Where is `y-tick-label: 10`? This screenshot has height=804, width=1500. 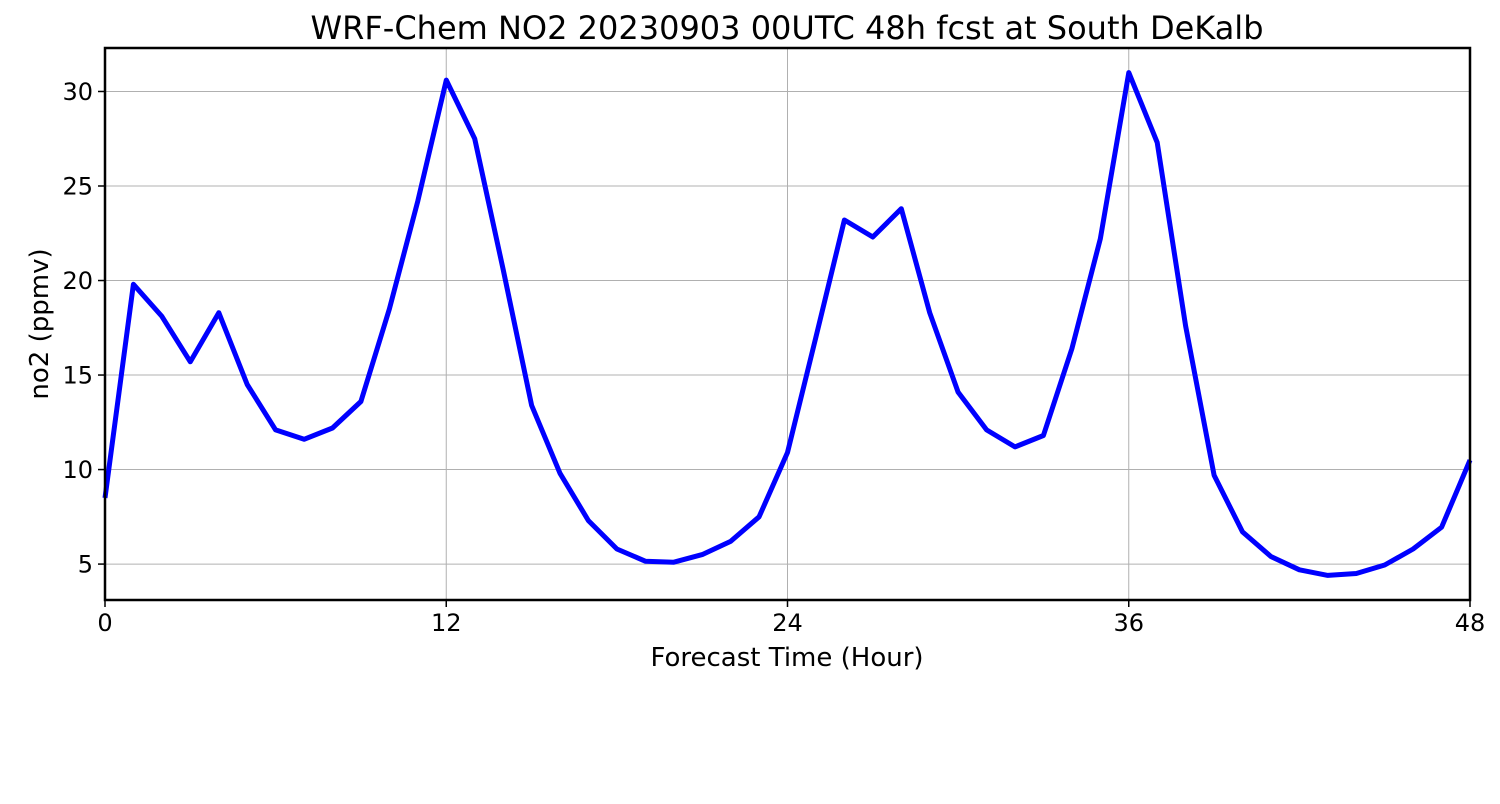 y-tick-label: 10 is located at coordinates (77, 470).